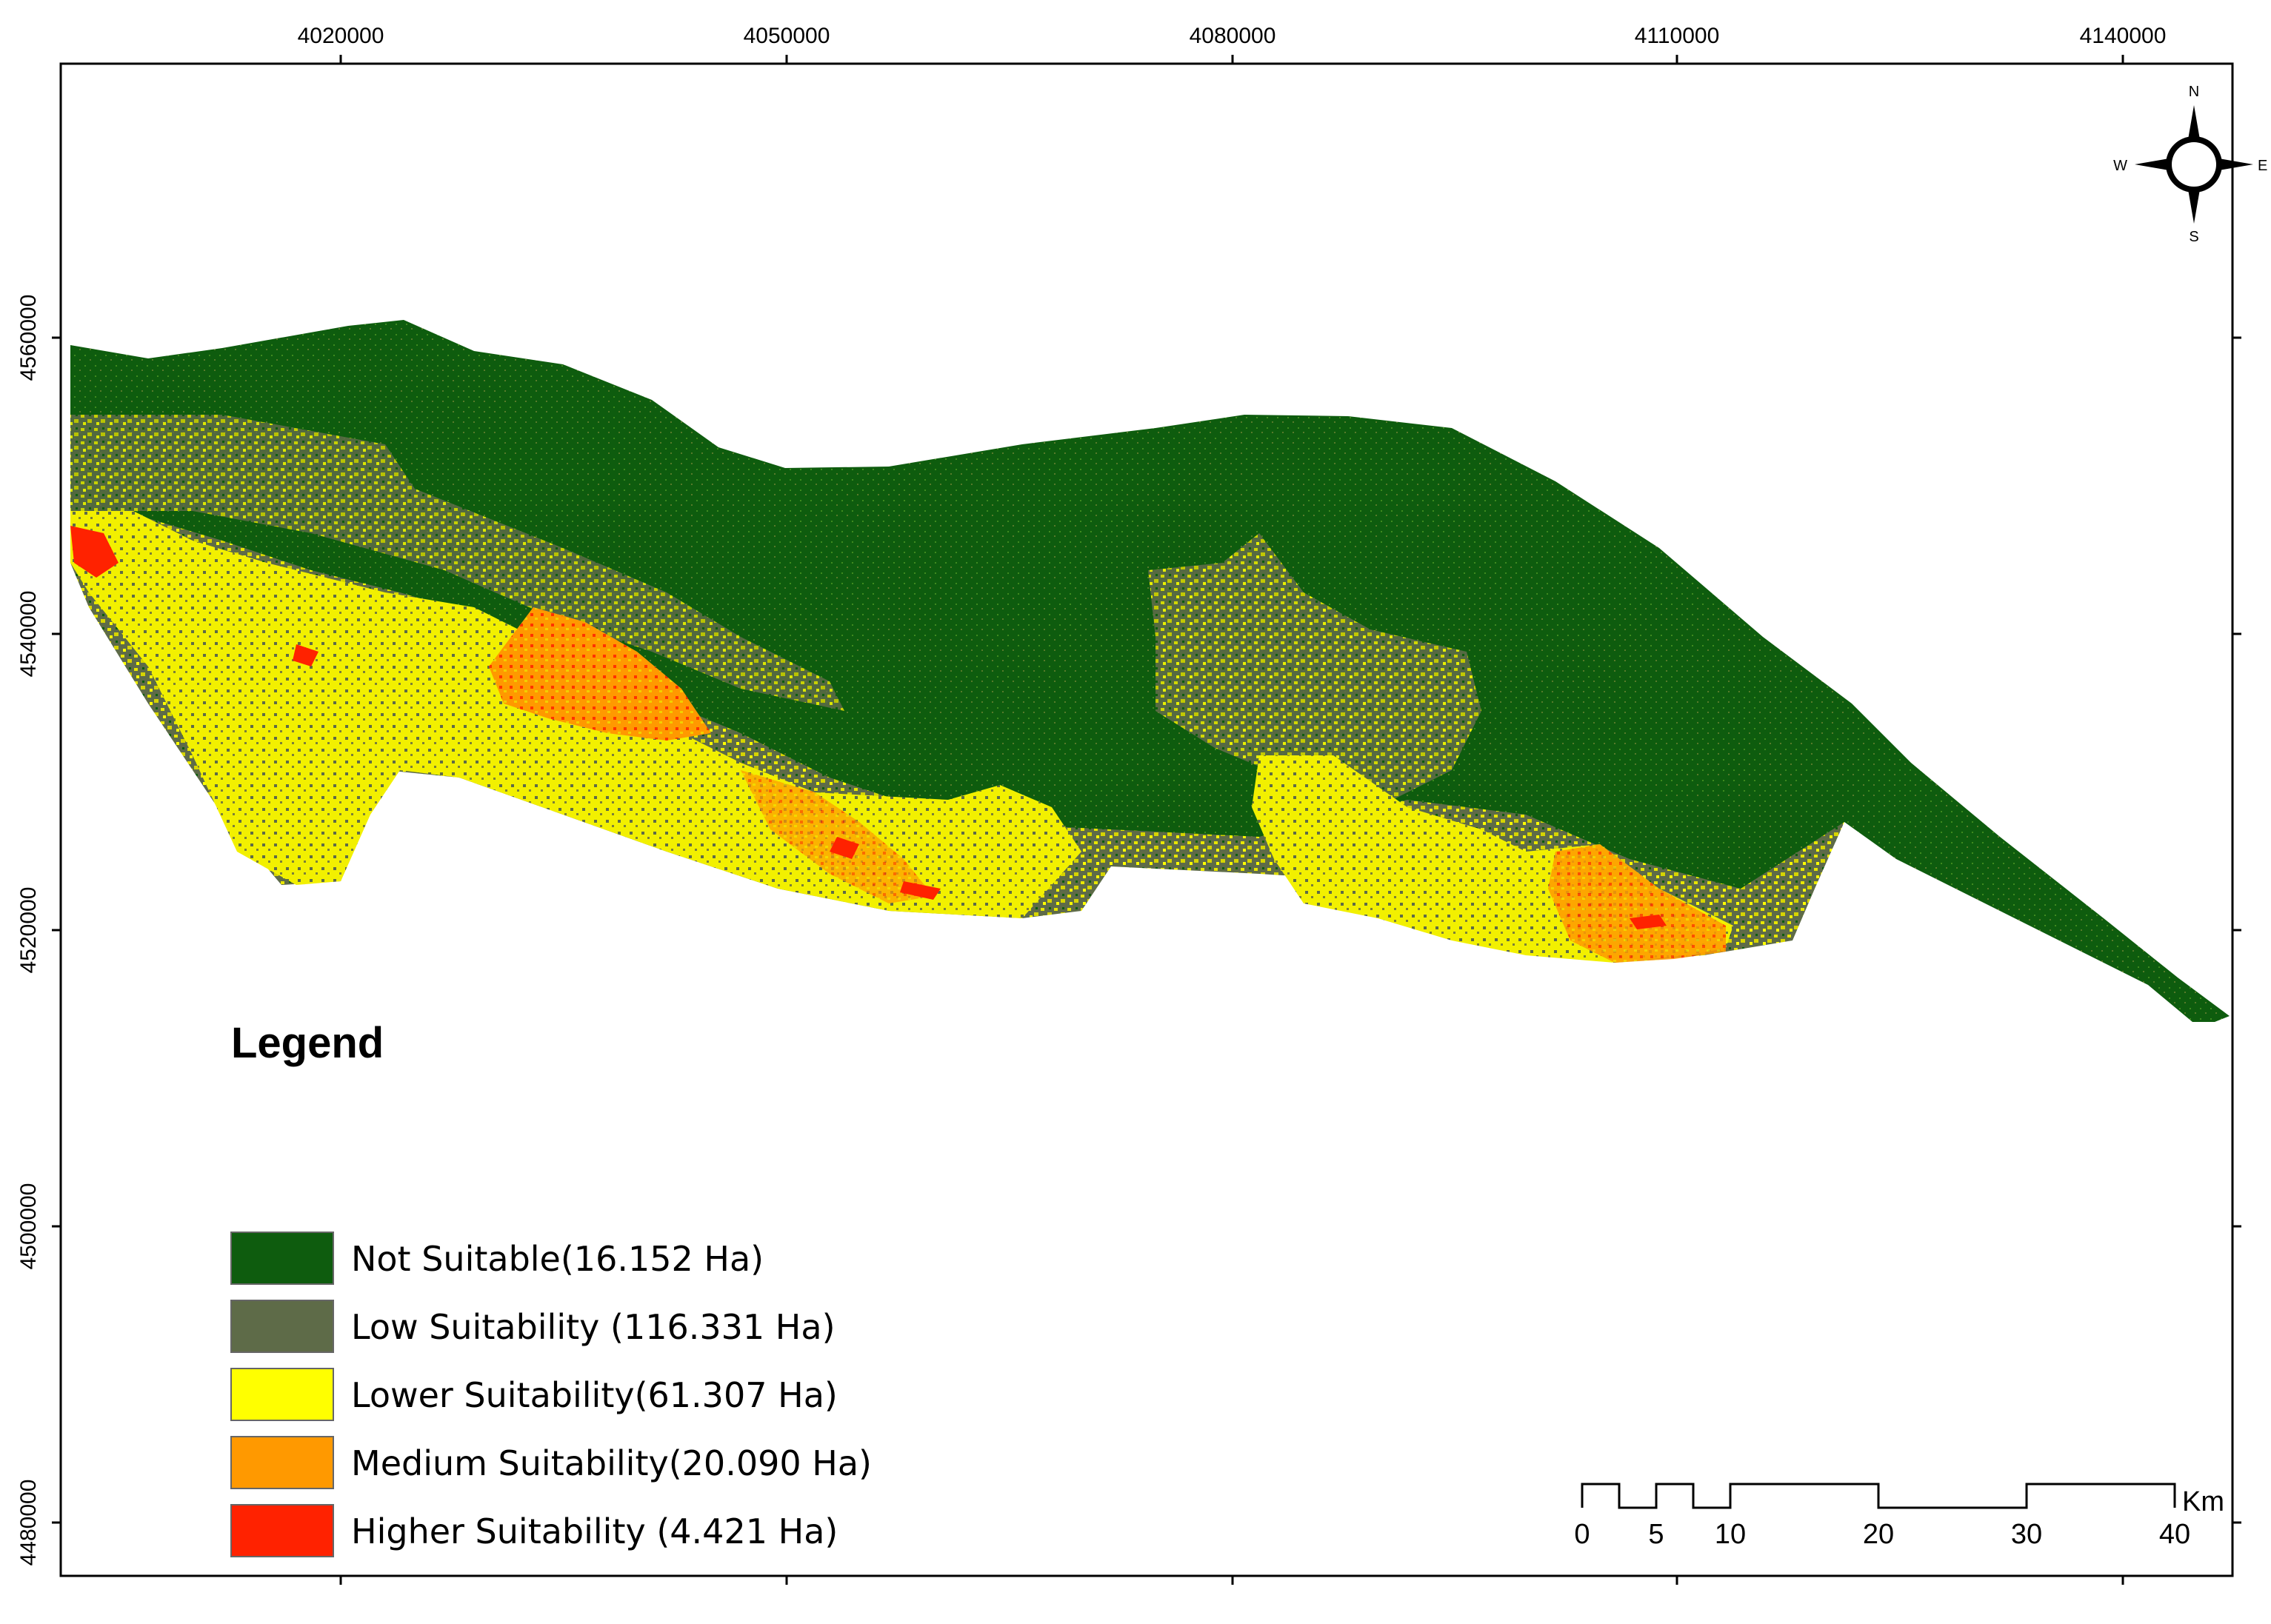  I want to click on legend-item-not-suitable: Not Suitable(16.152 Ha), so click(497, 1258).